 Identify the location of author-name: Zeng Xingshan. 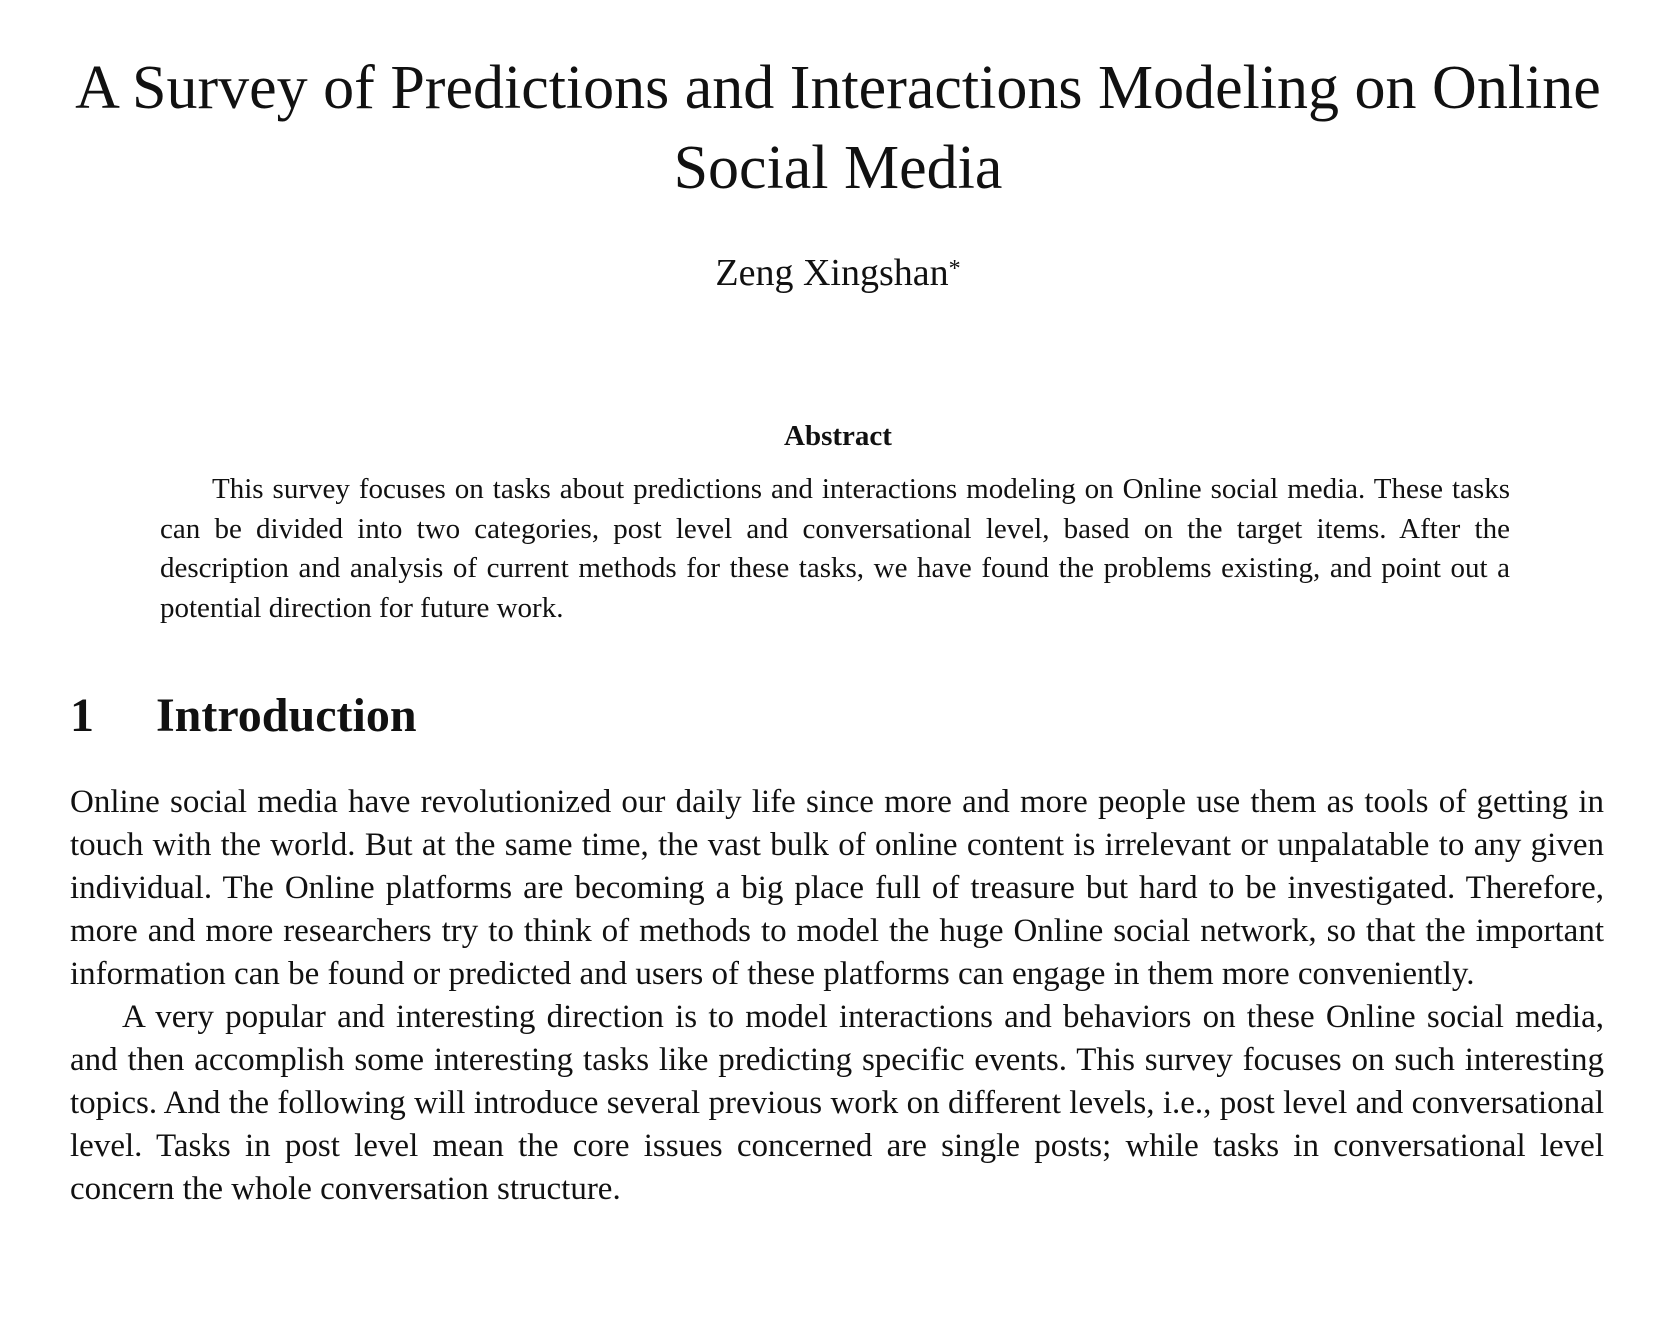
(832, 273).